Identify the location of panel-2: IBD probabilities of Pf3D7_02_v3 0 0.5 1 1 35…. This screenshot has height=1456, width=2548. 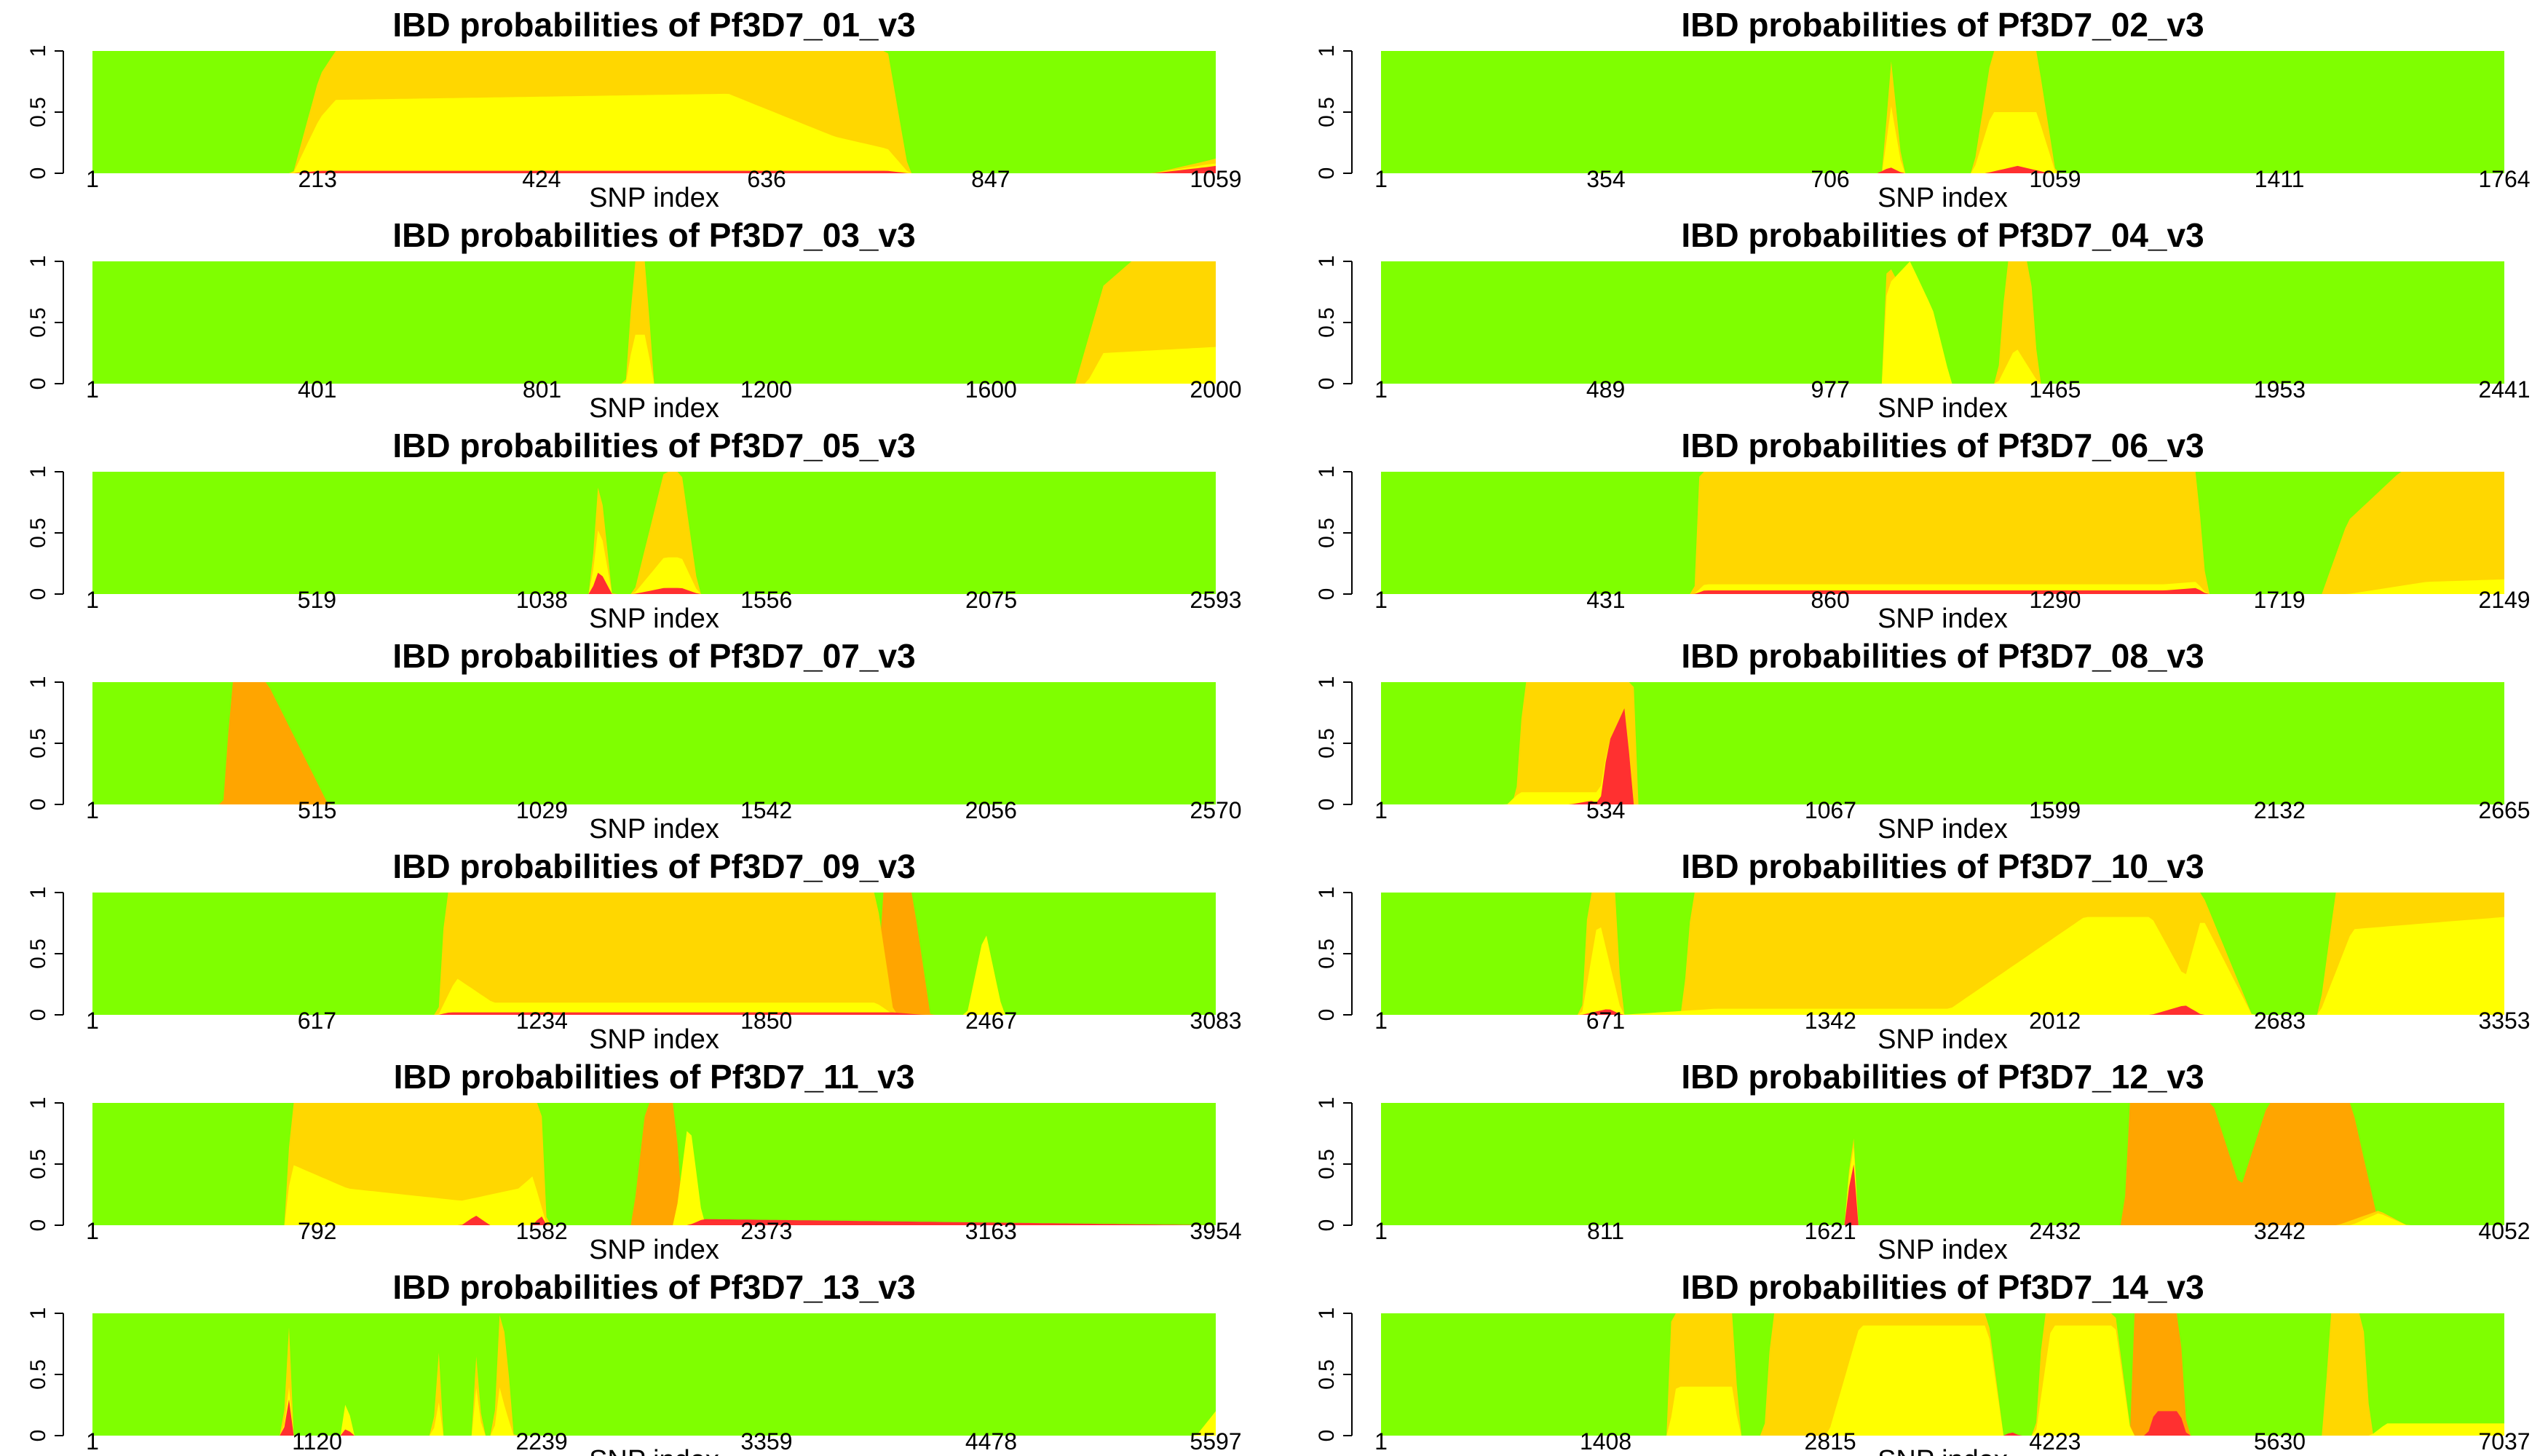
(1923, 109).